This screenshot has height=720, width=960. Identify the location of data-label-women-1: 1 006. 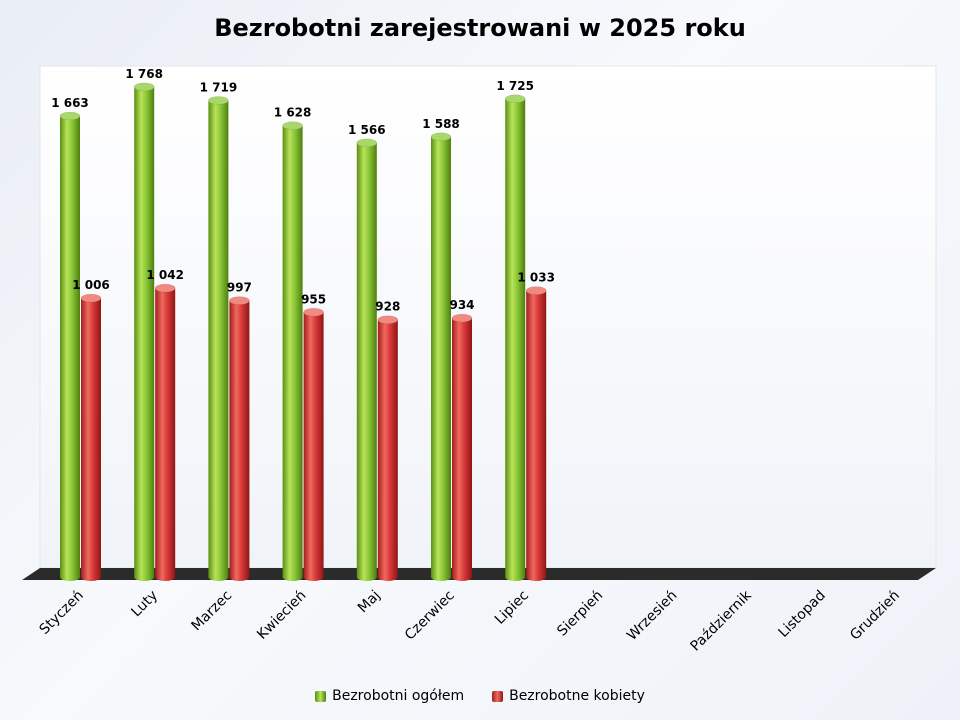
(91, 285).